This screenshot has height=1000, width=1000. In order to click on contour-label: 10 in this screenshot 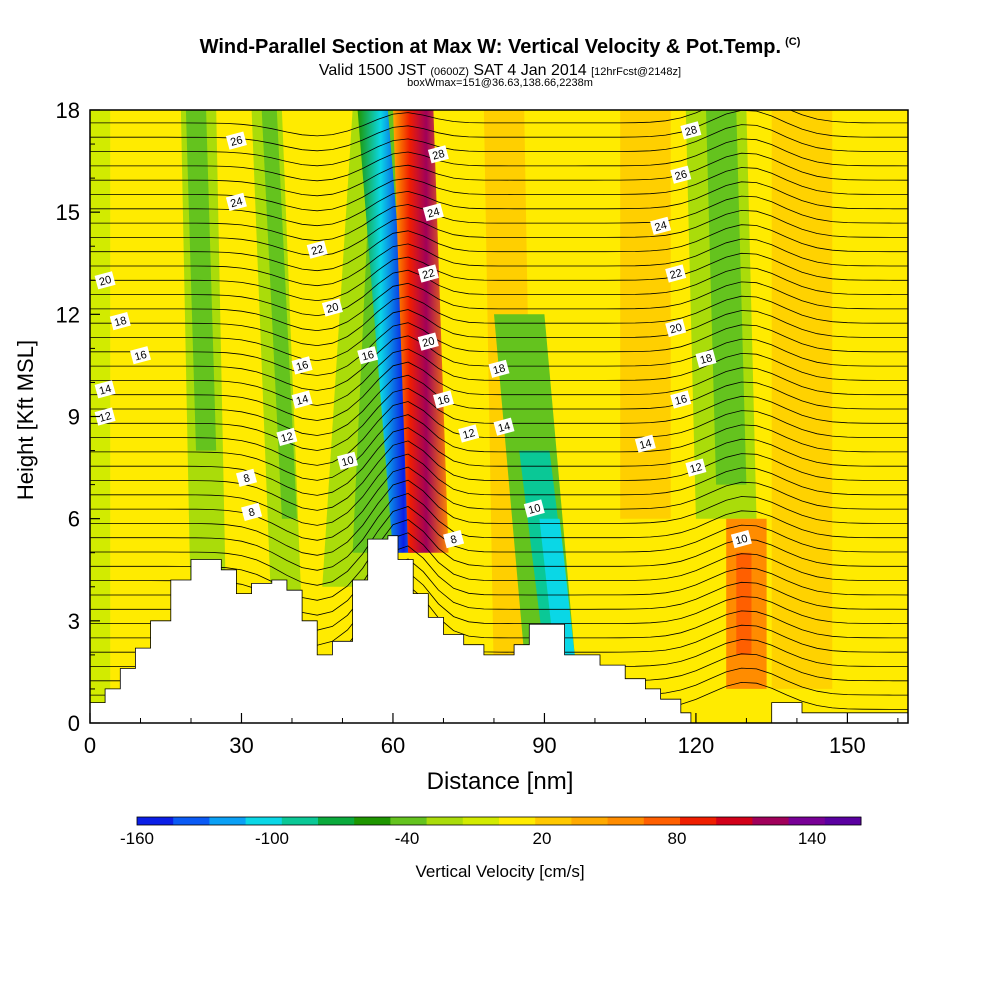, I will do `click(347, 460)`.